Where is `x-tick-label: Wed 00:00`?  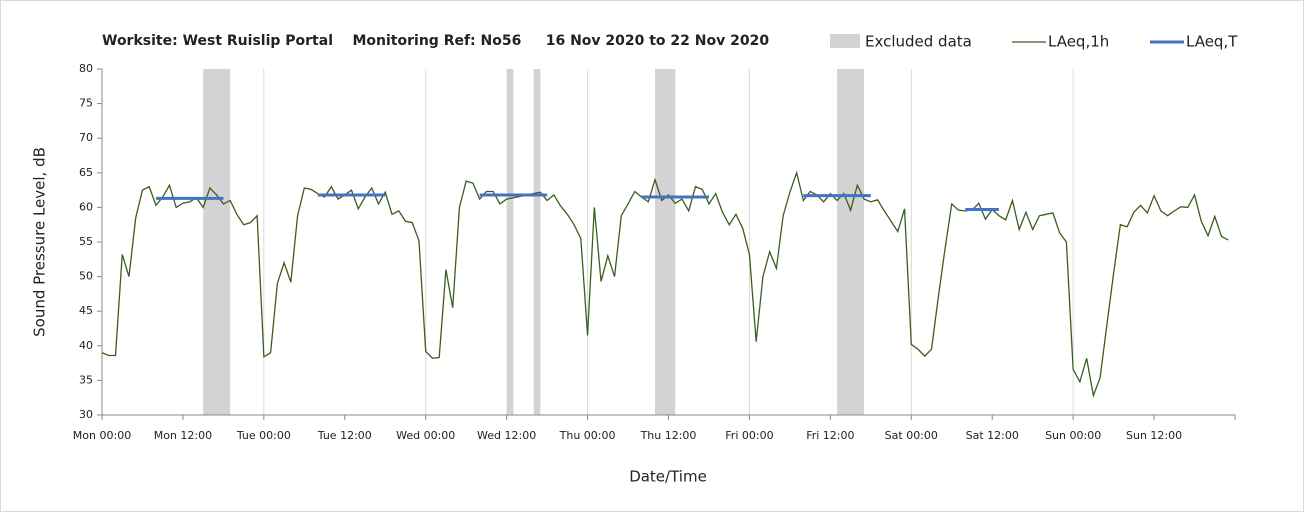 x-tick-label: Wed 00:00 is located at coordinates (425, 435).